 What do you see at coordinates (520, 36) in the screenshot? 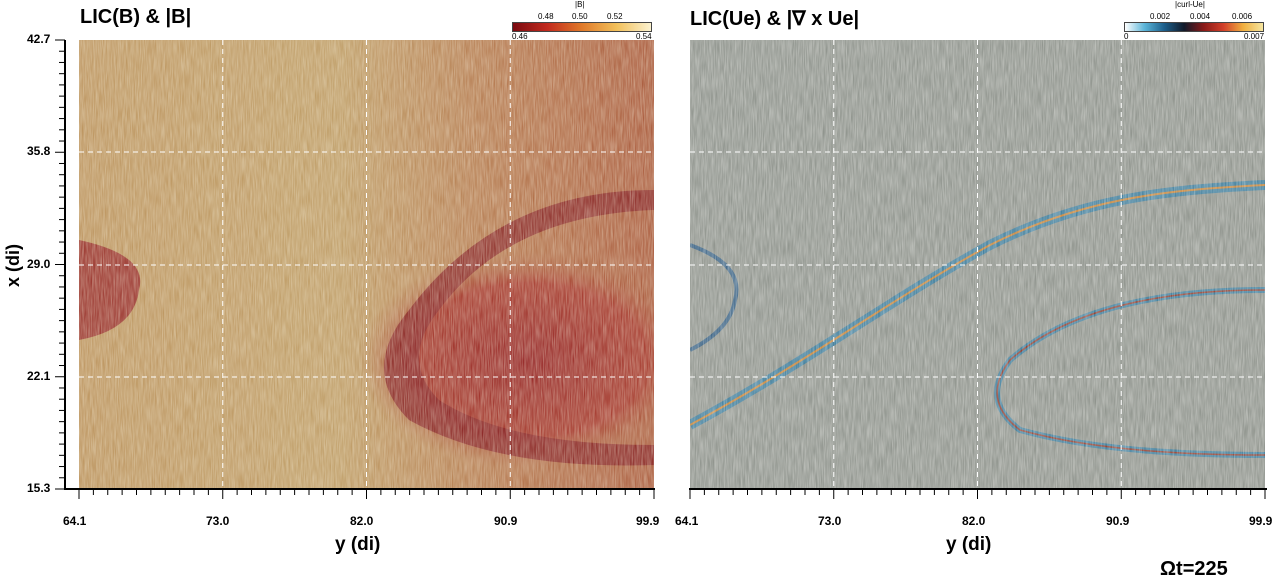
I see `left-colorbar-min: 0.46` at bounding box center [520, 36].